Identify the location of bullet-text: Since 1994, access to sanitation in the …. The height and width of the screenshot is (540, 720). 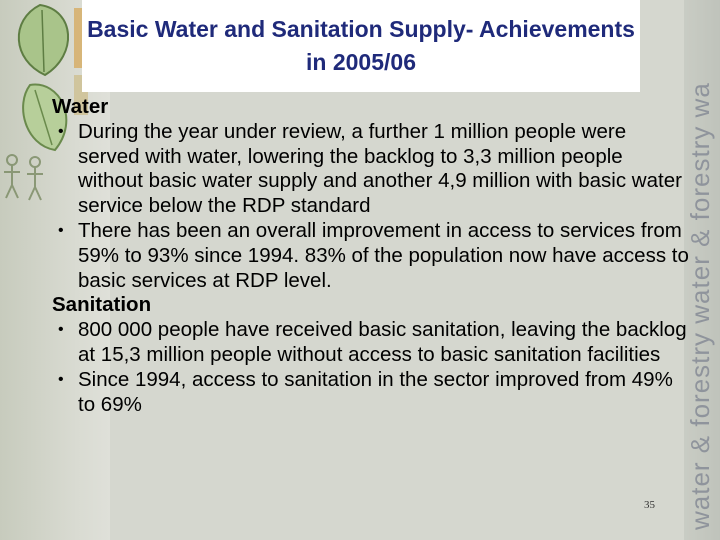
(375, 391).